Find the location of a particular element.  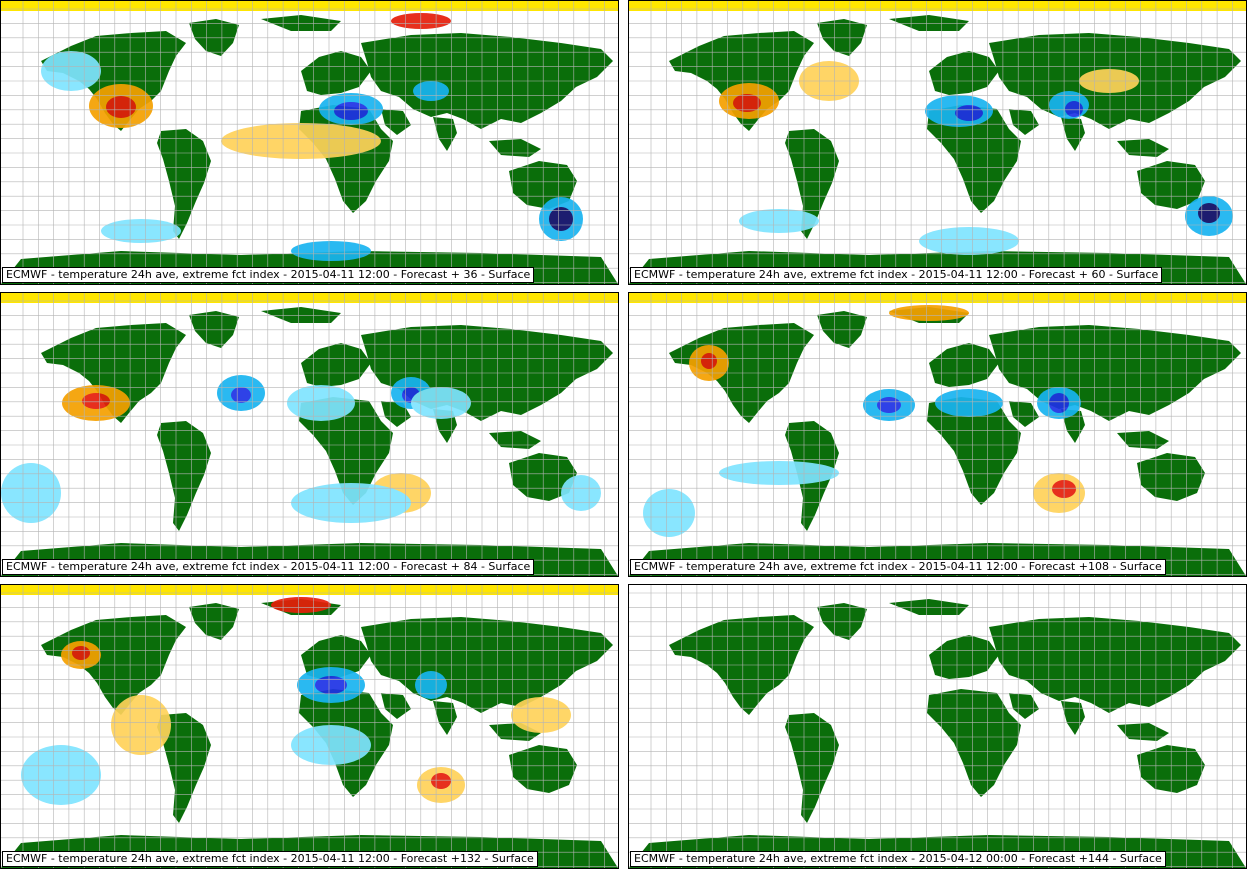

anomaly-area-cold_extreme is located at coordinates (1209, 213).